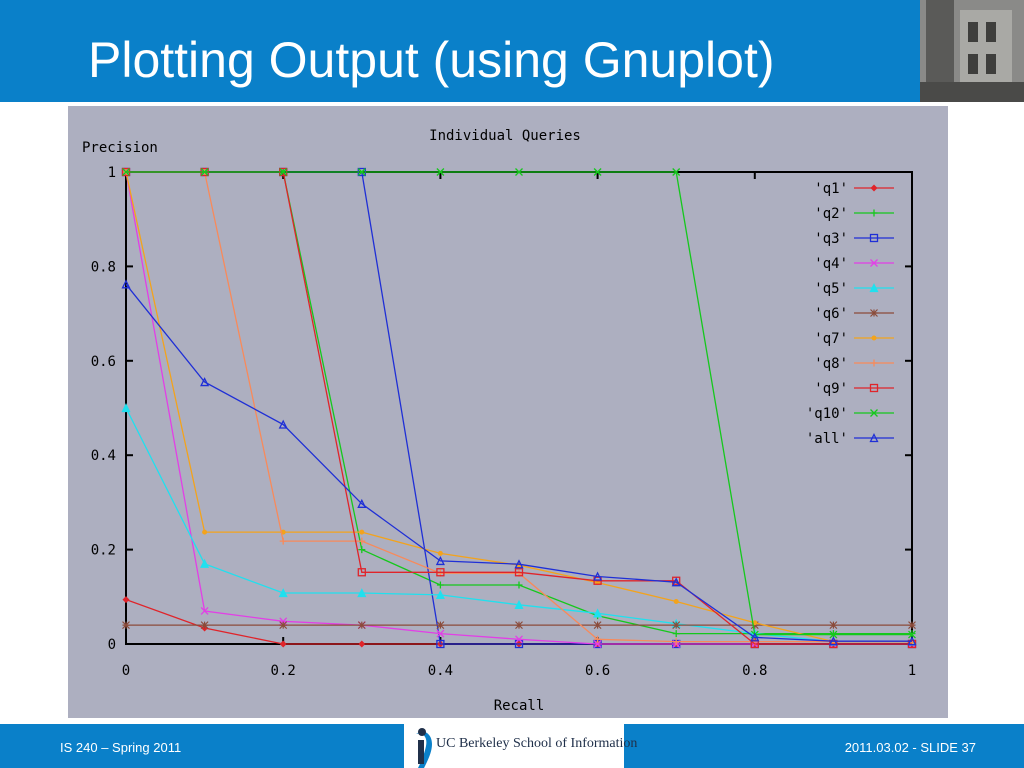 This screenshot has height=768, width=1024. I want to click on x-tick-label: 0.6, so click(597, 671).